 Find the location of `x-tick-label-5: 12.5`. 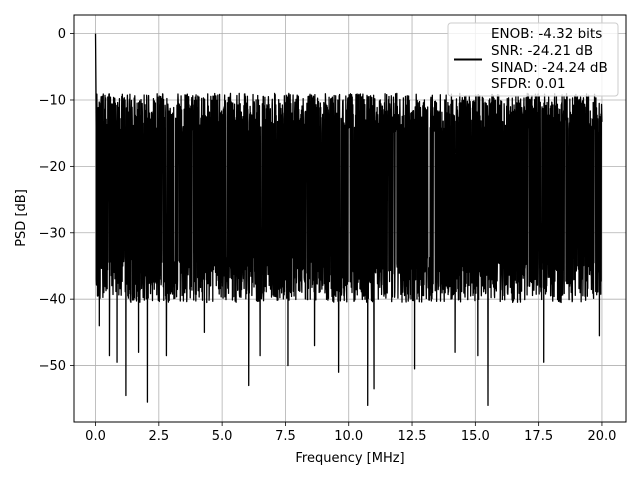

x-tick-label-5: 12.5 is located at coordinates (412, 436).